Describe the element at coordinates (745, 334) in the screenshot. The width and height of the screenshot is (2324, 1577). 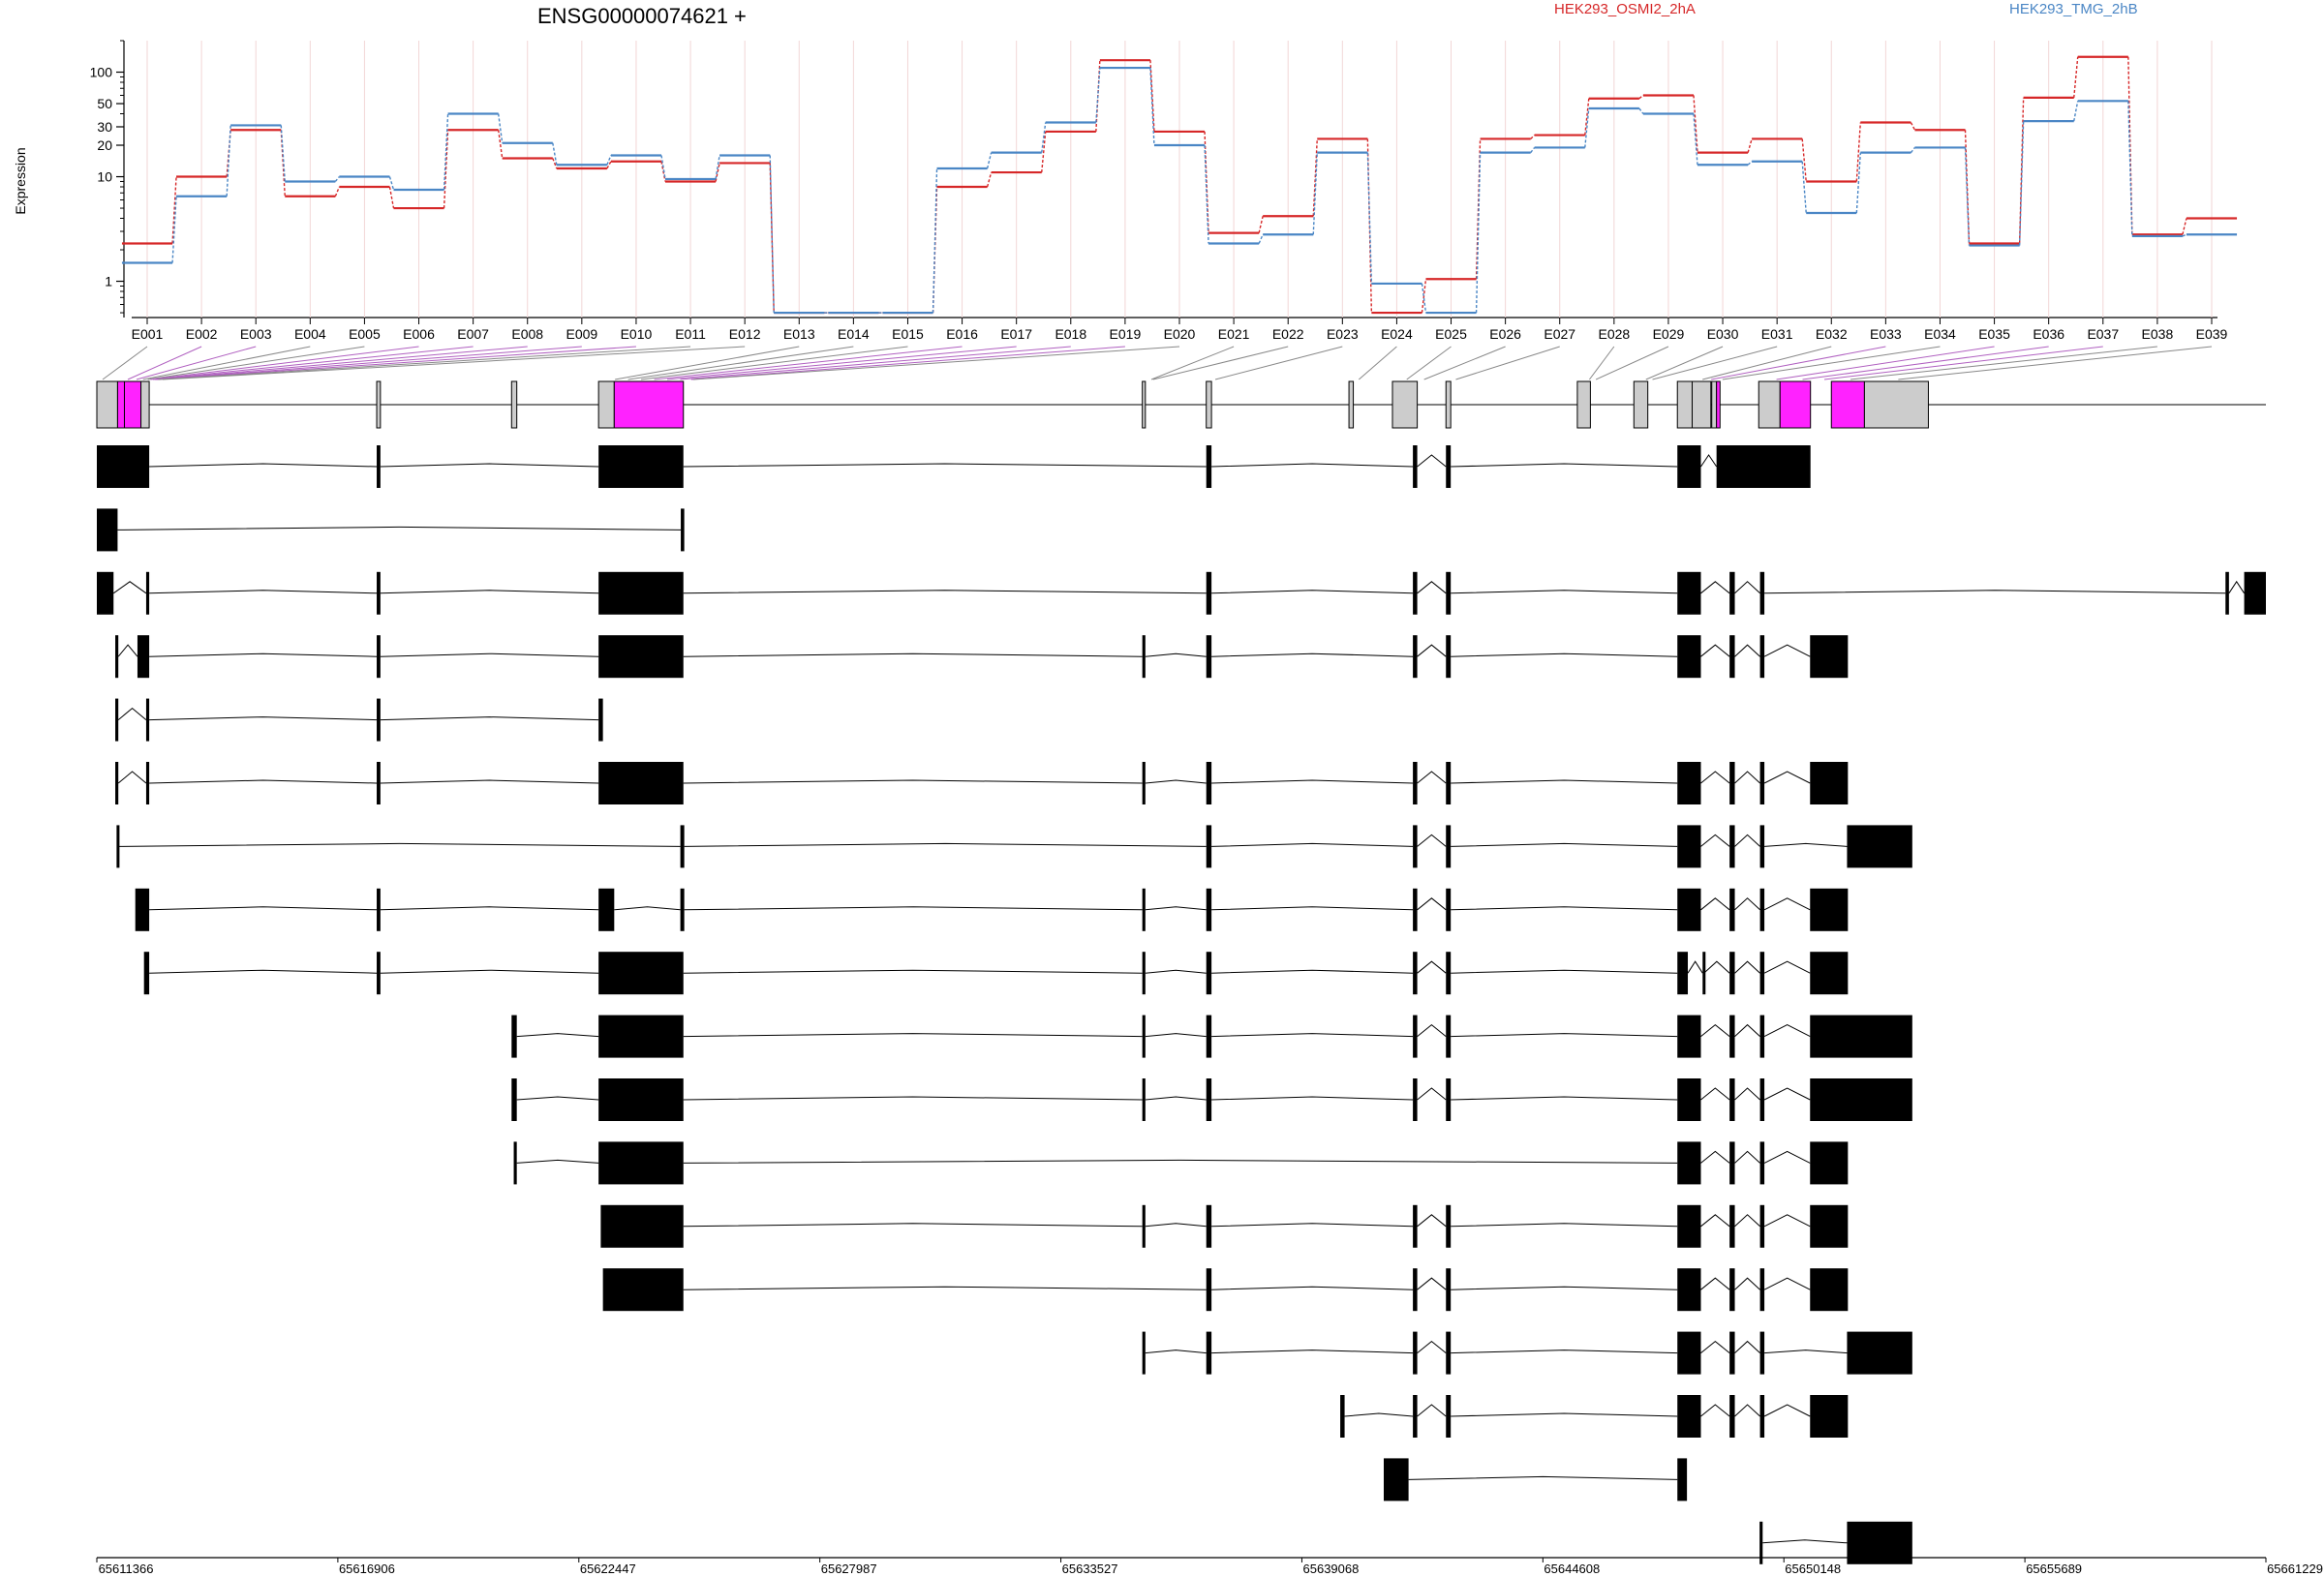
I see `x-tick-label: E012` at that location.